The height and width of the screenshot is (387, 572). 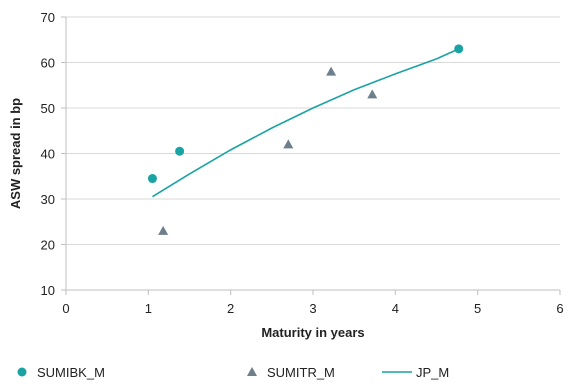 What do you see at coordinates (48, 108) in the screenshot?
I see `y-tick-label-4: 50` at bounding box center [48, 108].